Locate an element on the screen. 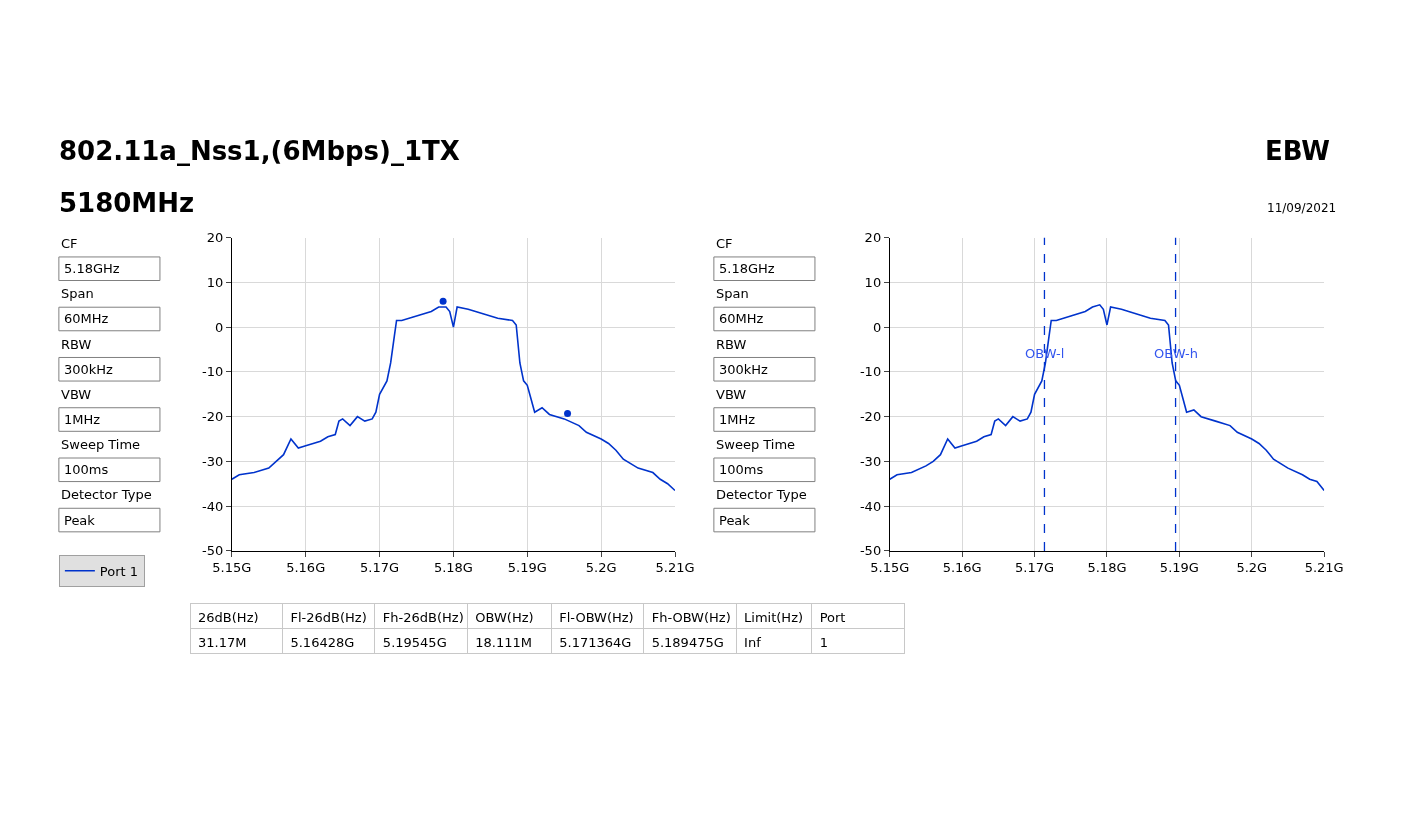 The width and height of the screenshot is (1419, 821). text: OBW(Hz) is located at coordinates (504, 617).